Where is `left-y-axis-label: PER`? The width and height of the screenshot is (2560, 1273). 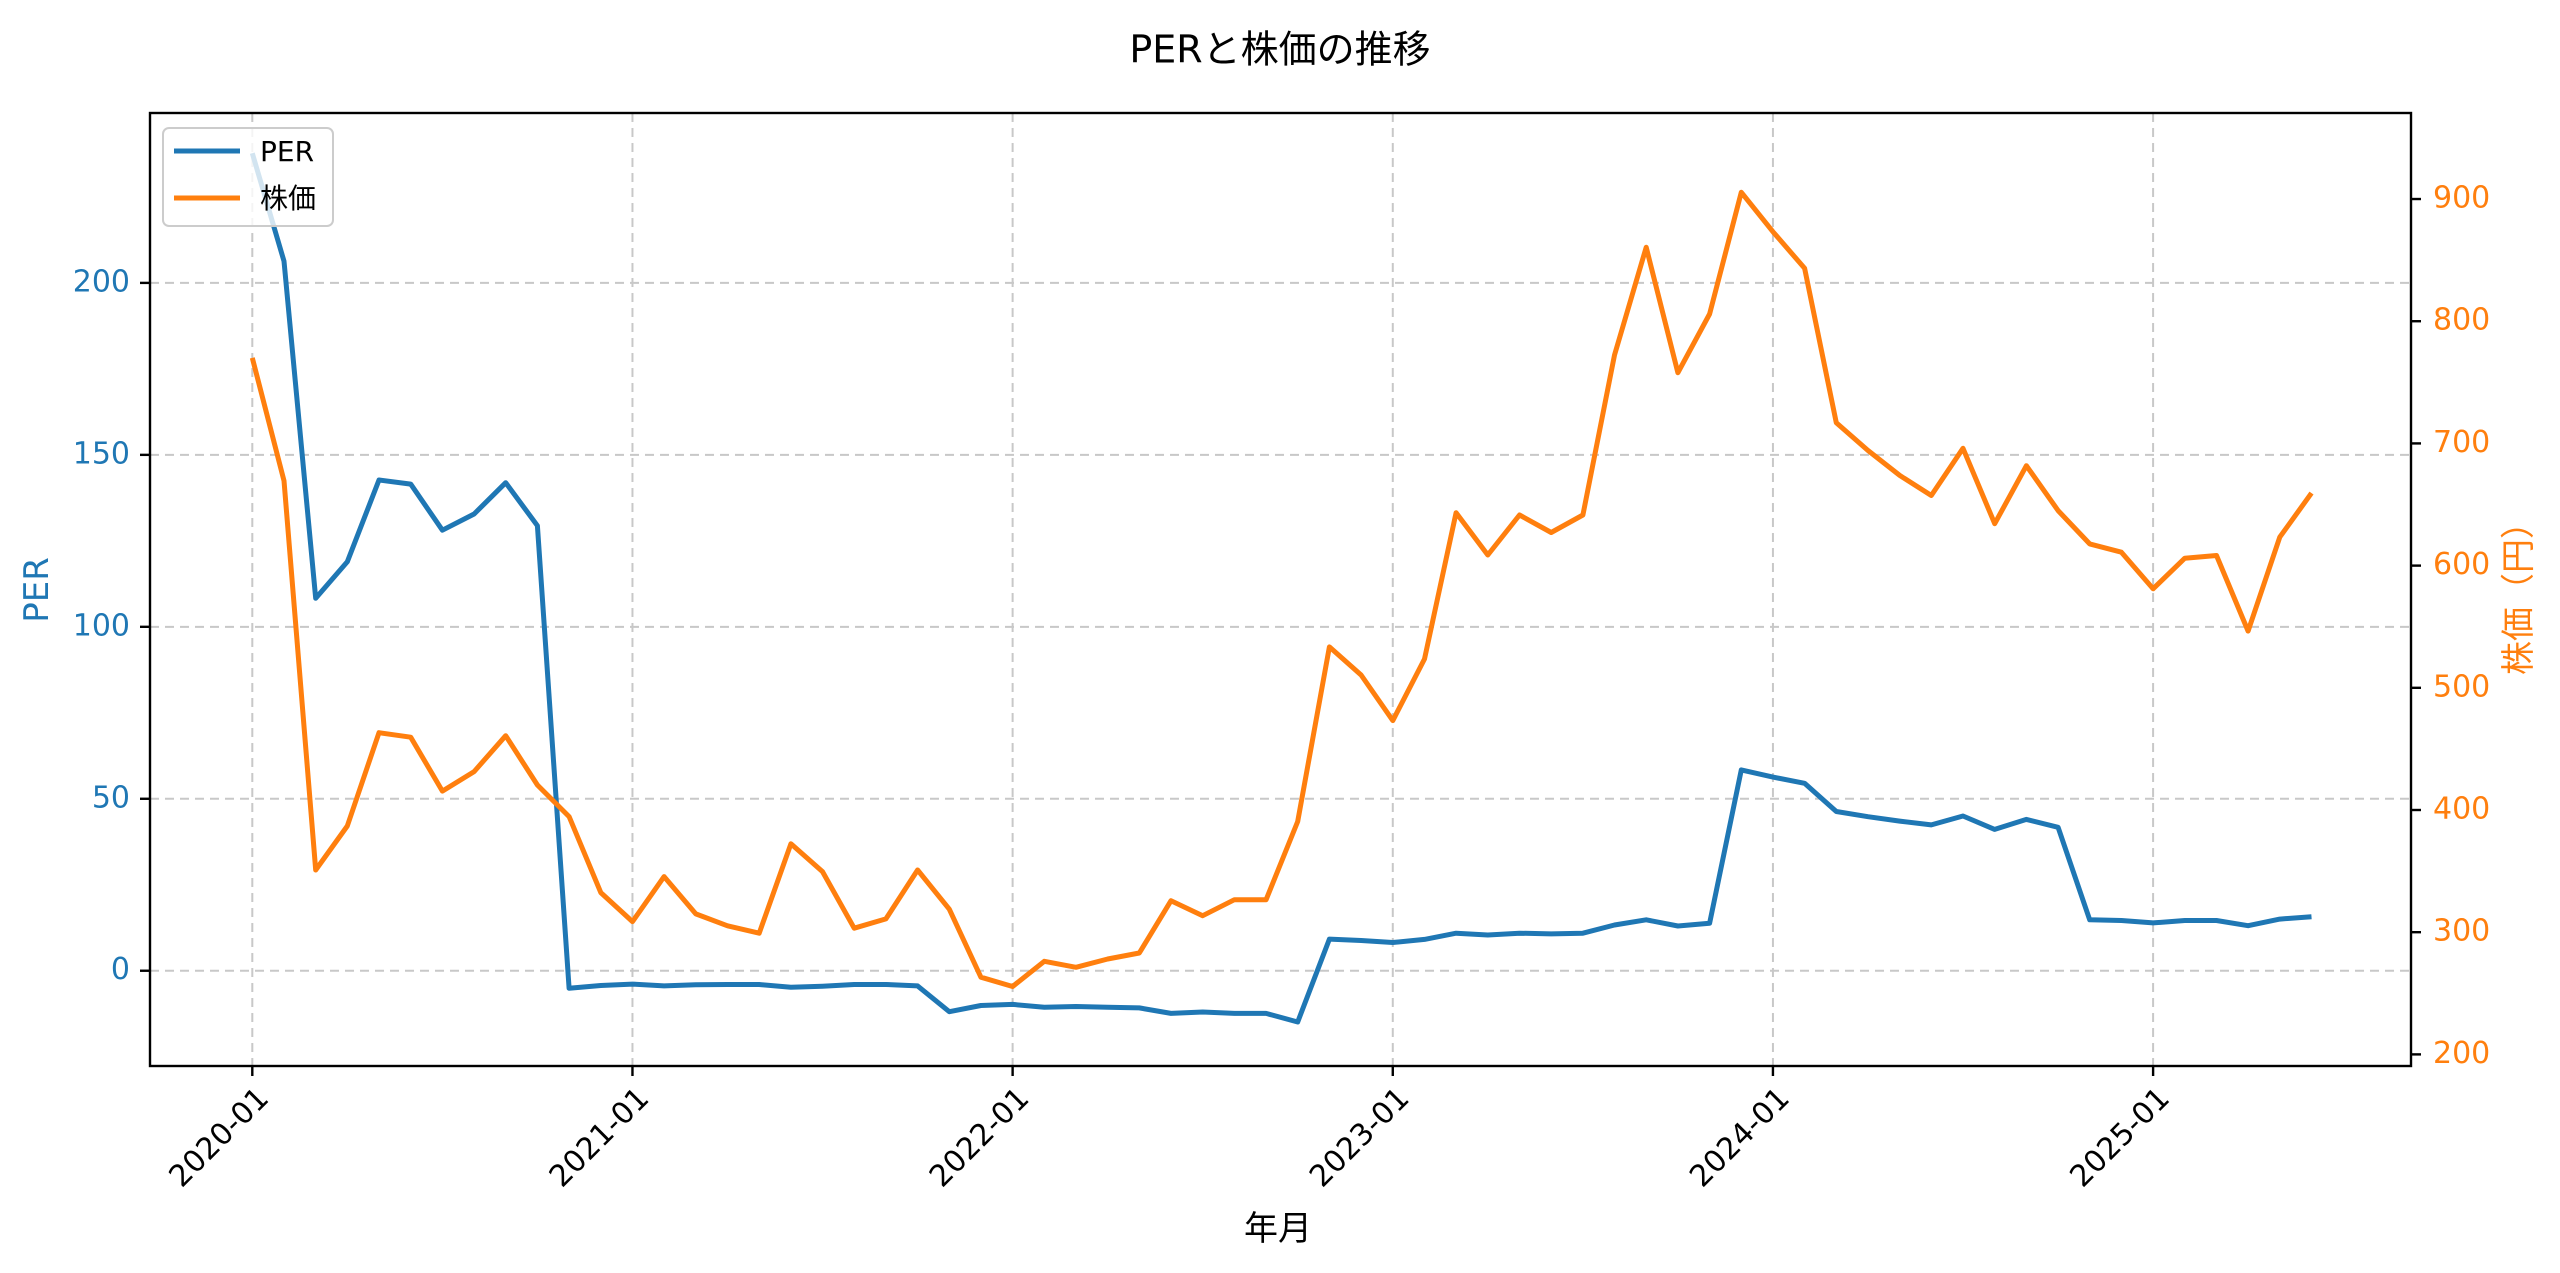
left-y-axis-label: PER is located at coordinates (37, 590).